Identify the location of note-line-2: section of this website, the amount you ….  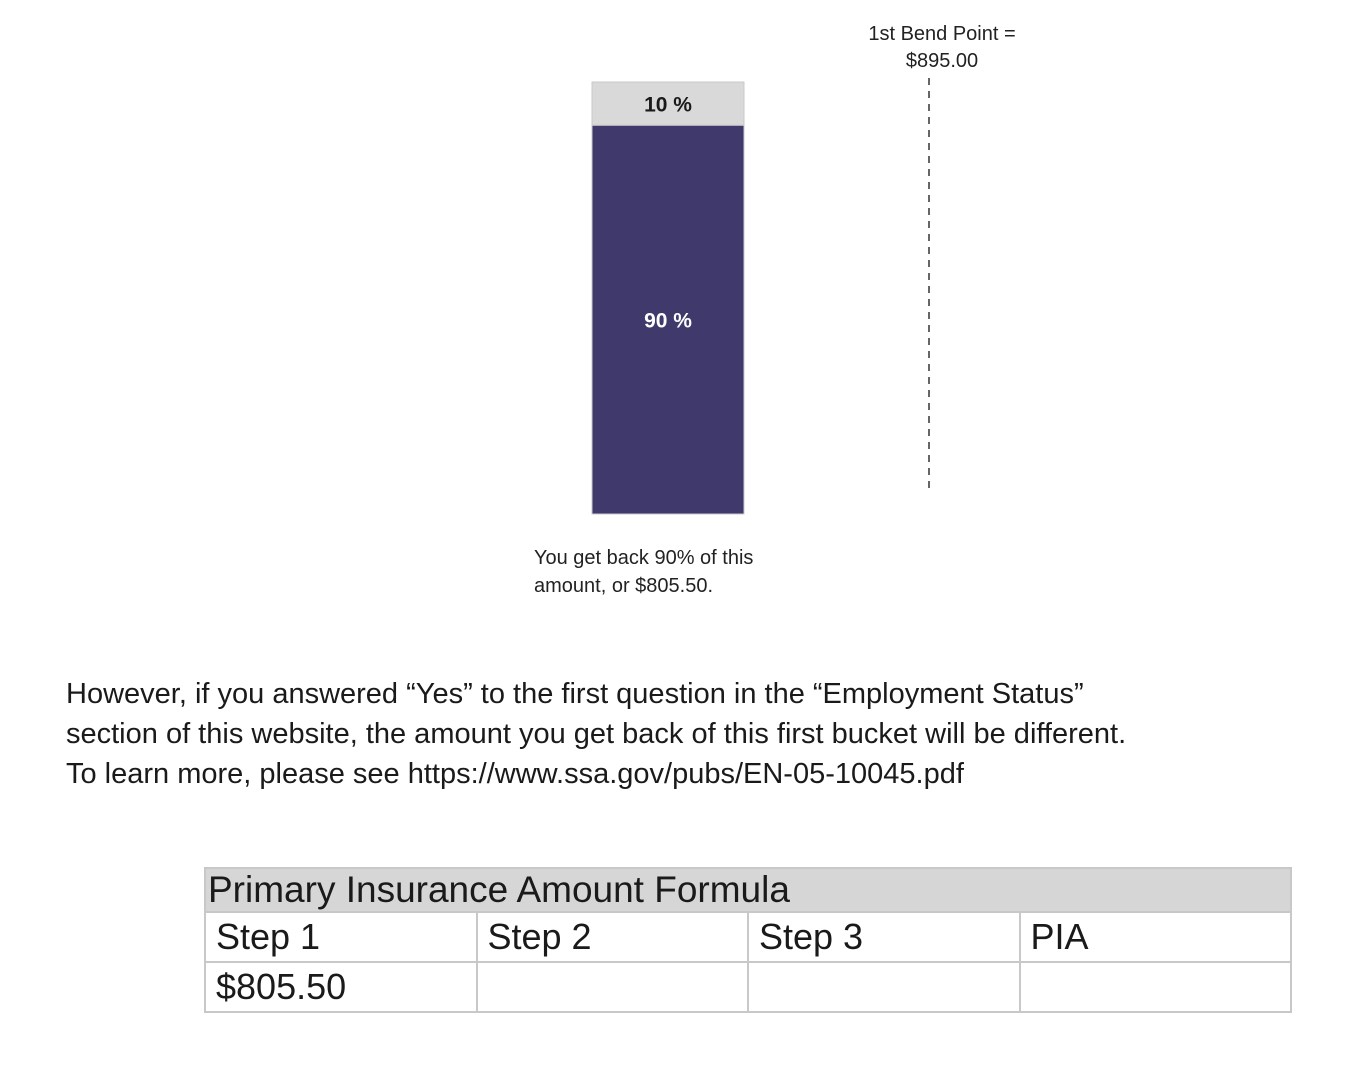
(596, 734).